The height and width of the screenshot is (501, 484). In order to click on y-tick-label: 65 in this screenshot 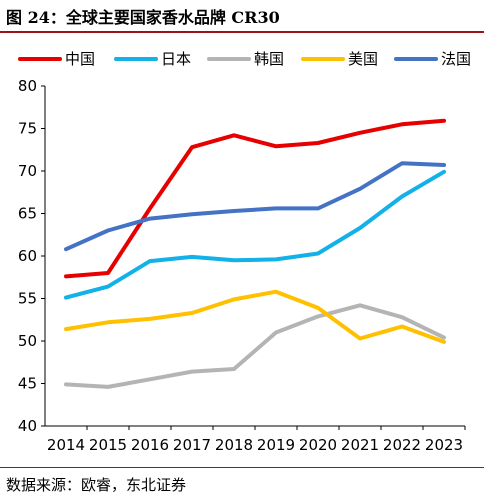, I will do `click(27, 214)`.